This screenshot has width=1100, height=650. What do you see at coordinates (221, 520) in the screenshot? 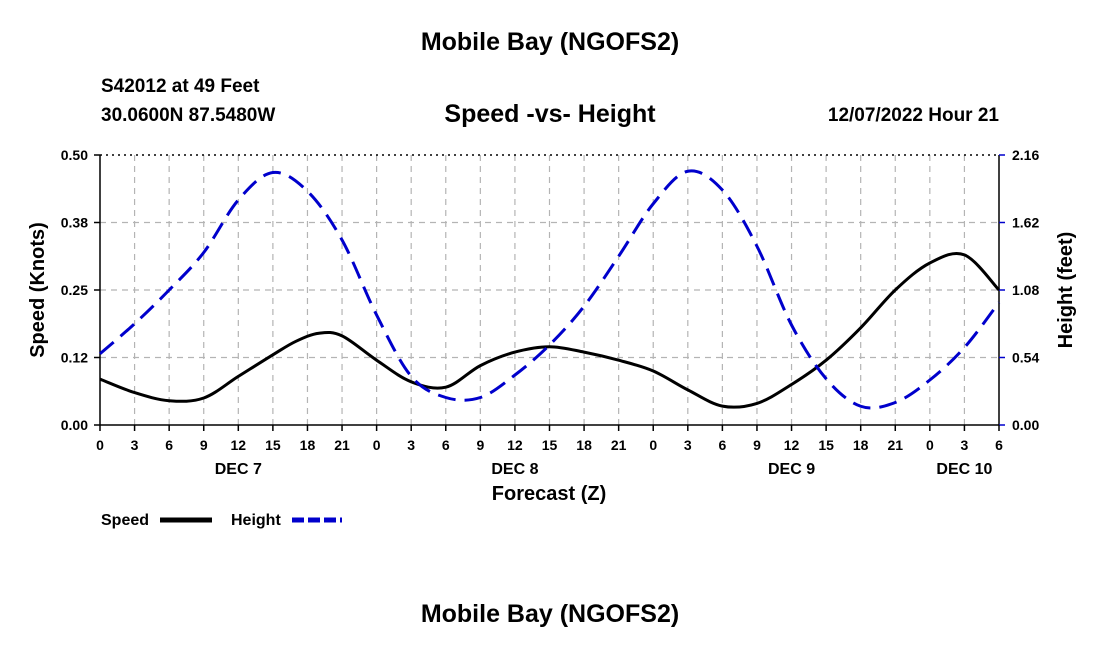
I see `legend: Speed Height` at bounding box center [221, 520].